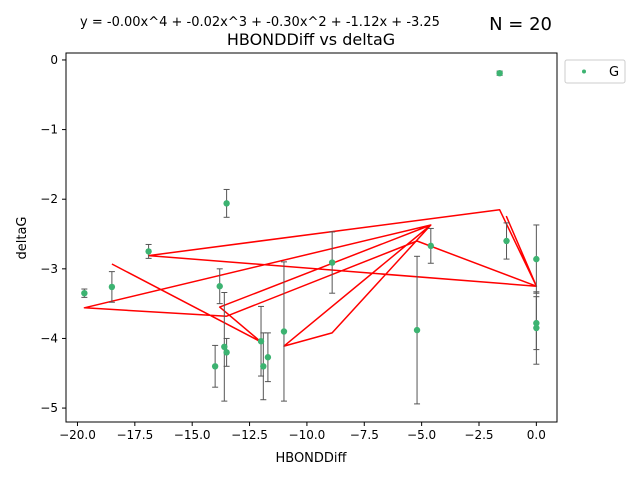 The height and width of the screenshot is (480, 640). Describe the element at coordinates (49, 338) in the screenshot. I see `y-tick-label: −4` at that location.